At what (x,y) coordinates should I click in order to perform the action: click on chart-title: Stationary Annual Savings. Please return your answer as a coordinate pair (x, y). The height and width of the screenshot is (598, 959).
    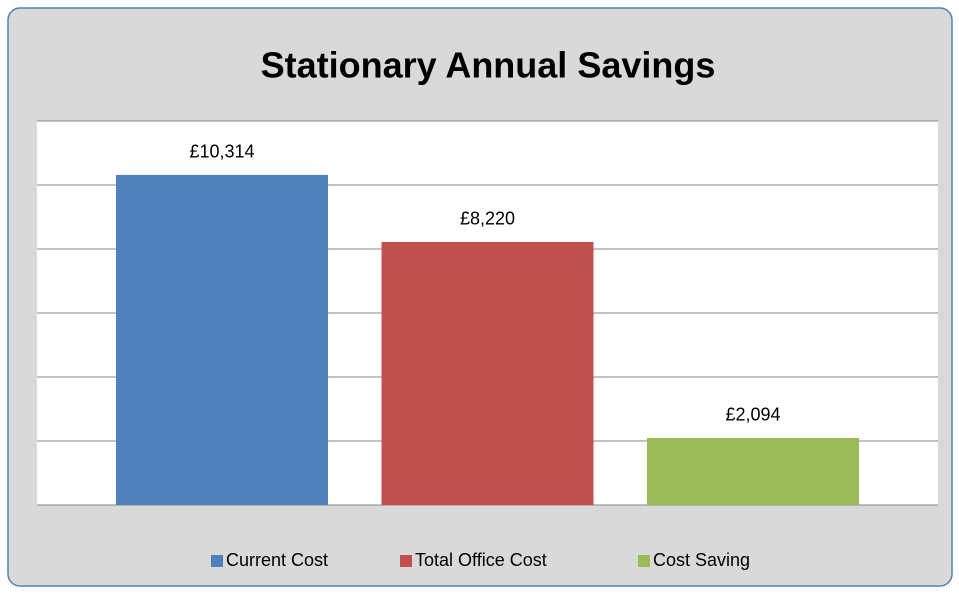
    Looking at the image, I should click on (488, 65).